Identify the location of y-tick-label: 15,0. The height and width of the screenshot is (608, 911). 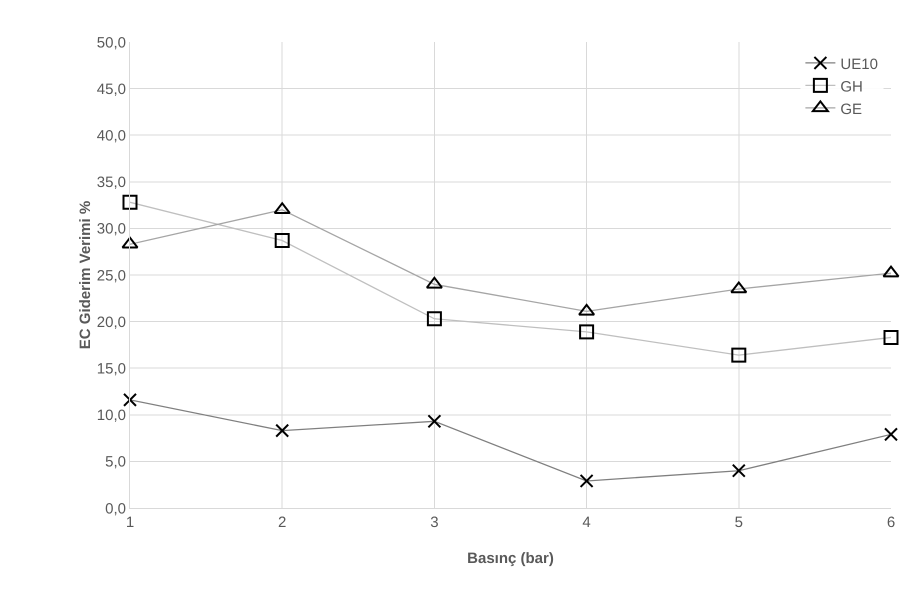
(111, 369).